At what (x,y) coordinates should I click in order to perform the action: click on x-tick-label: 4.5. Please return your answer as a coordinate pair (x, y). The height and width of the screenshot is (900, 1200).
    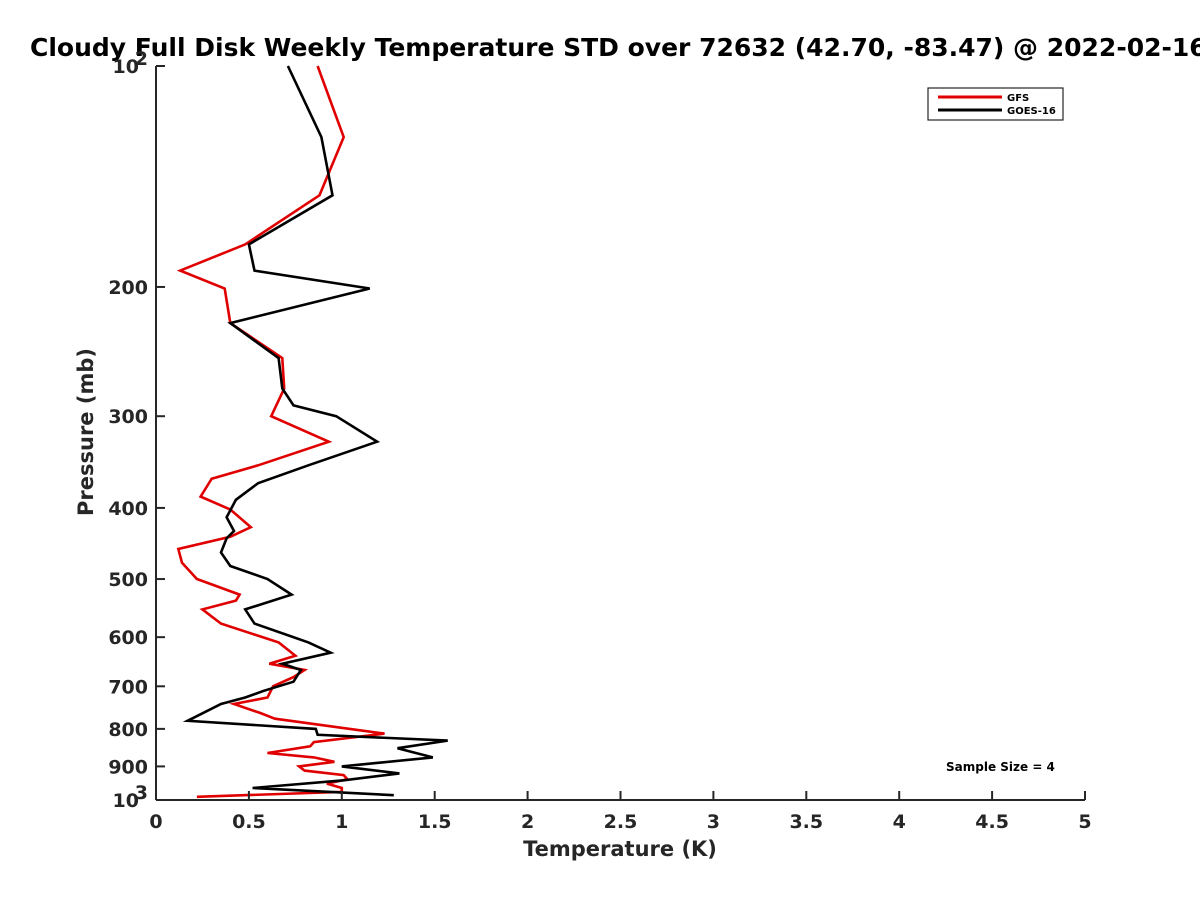
    Looking at the image, I should click on (992, 822).